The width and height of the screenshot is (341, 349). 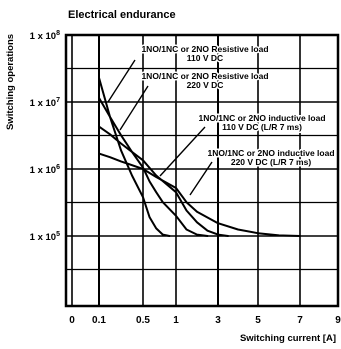 I want to click on series-label-1-line-0: 1NO/1NC or 2NO Resistive load, so click(x=204, y=76).